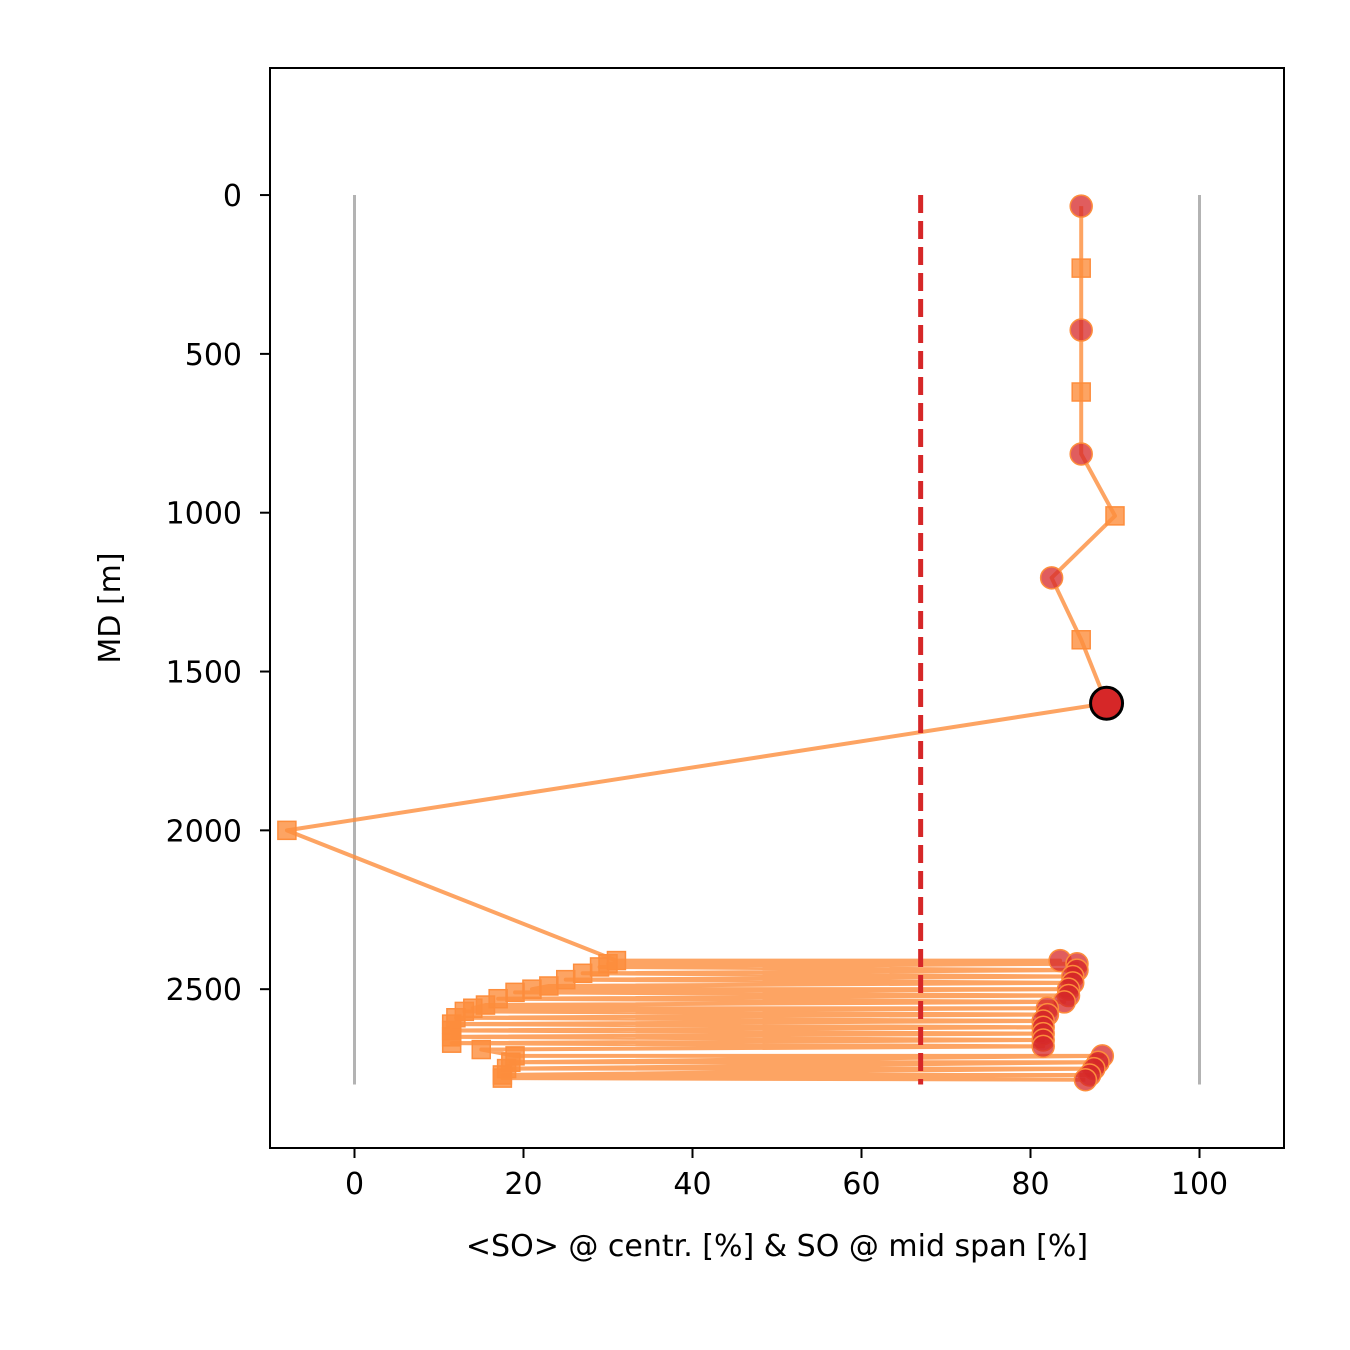  Describe the element at coordinates (692, 1184) in the screenshot. I see `x-tick-label-2: 40` at that location.